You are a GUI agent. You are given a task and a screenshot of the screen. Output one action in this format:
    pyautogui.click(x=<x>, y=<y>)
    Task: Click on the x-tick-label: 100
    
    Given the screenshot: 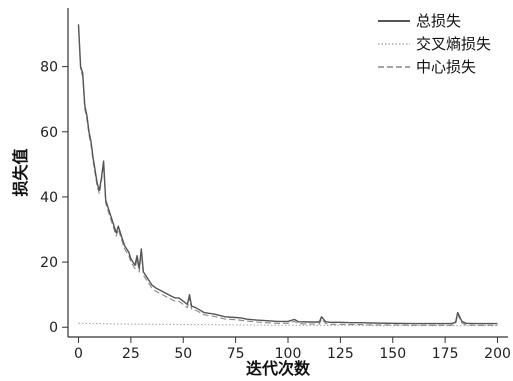 What is the action you would take?
    pyautogui.click(x=288, y=354)
    